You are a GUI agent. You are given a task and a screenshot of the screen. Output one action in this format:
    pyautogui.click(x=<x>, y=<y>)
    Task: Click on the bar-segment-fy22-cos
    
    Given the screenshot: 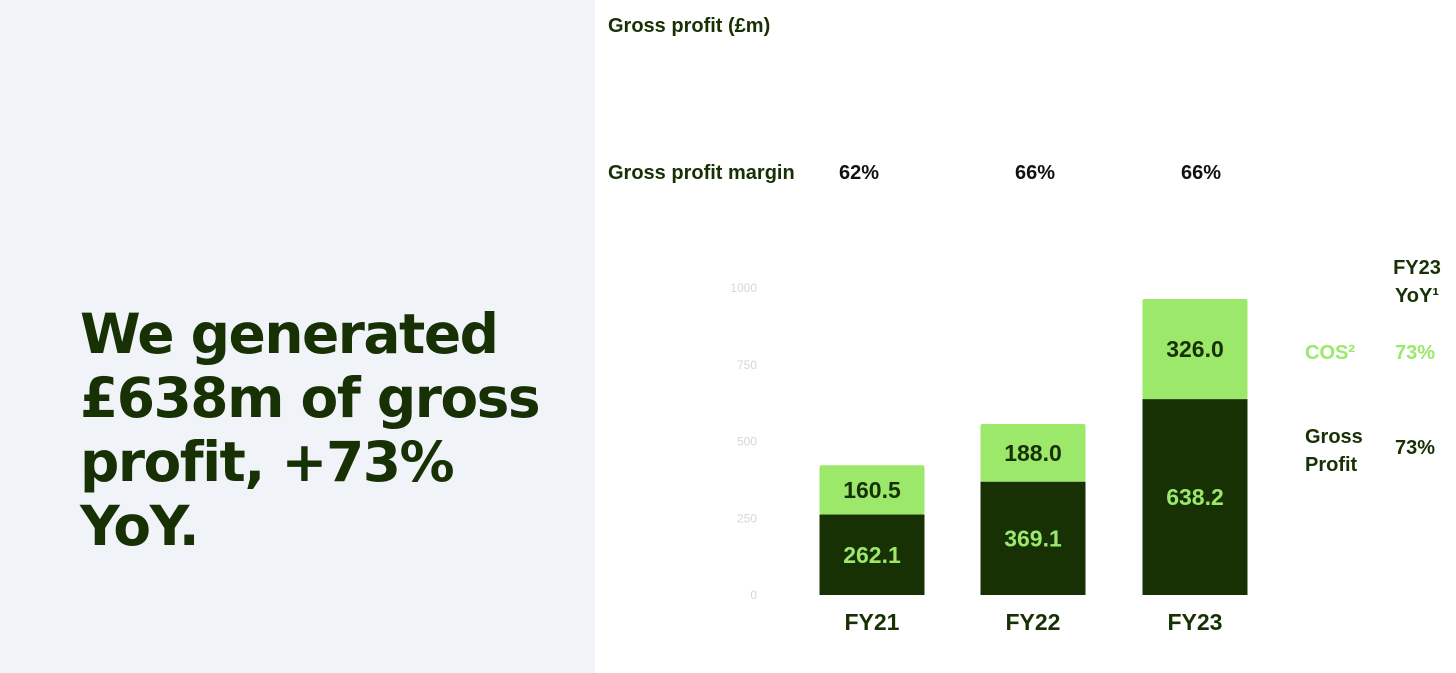 What is the action you would take?
    pyautogui.click(x=1033, y=452)
    